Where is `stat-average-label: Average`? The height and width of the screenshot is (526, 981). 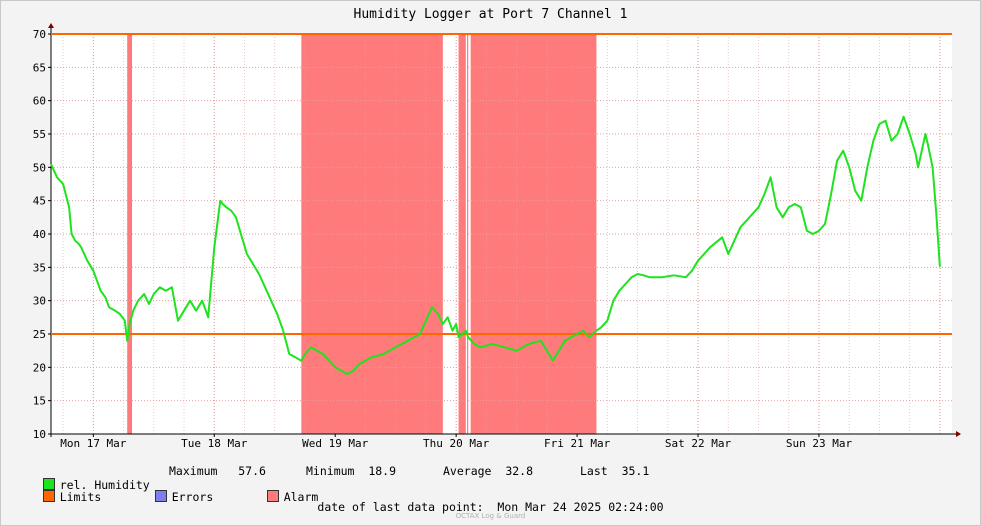
stat-average-label: Average is located at coordinates (467, 471).